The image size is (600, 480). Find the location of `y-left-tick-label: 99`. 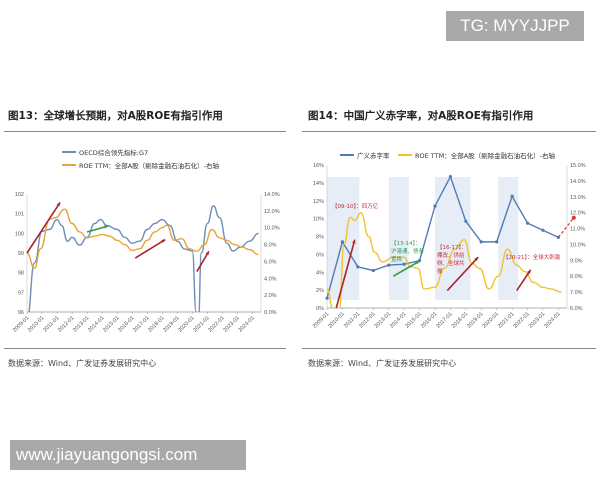

y-left-tick-label: 99 is located at coordinates (21, 254).